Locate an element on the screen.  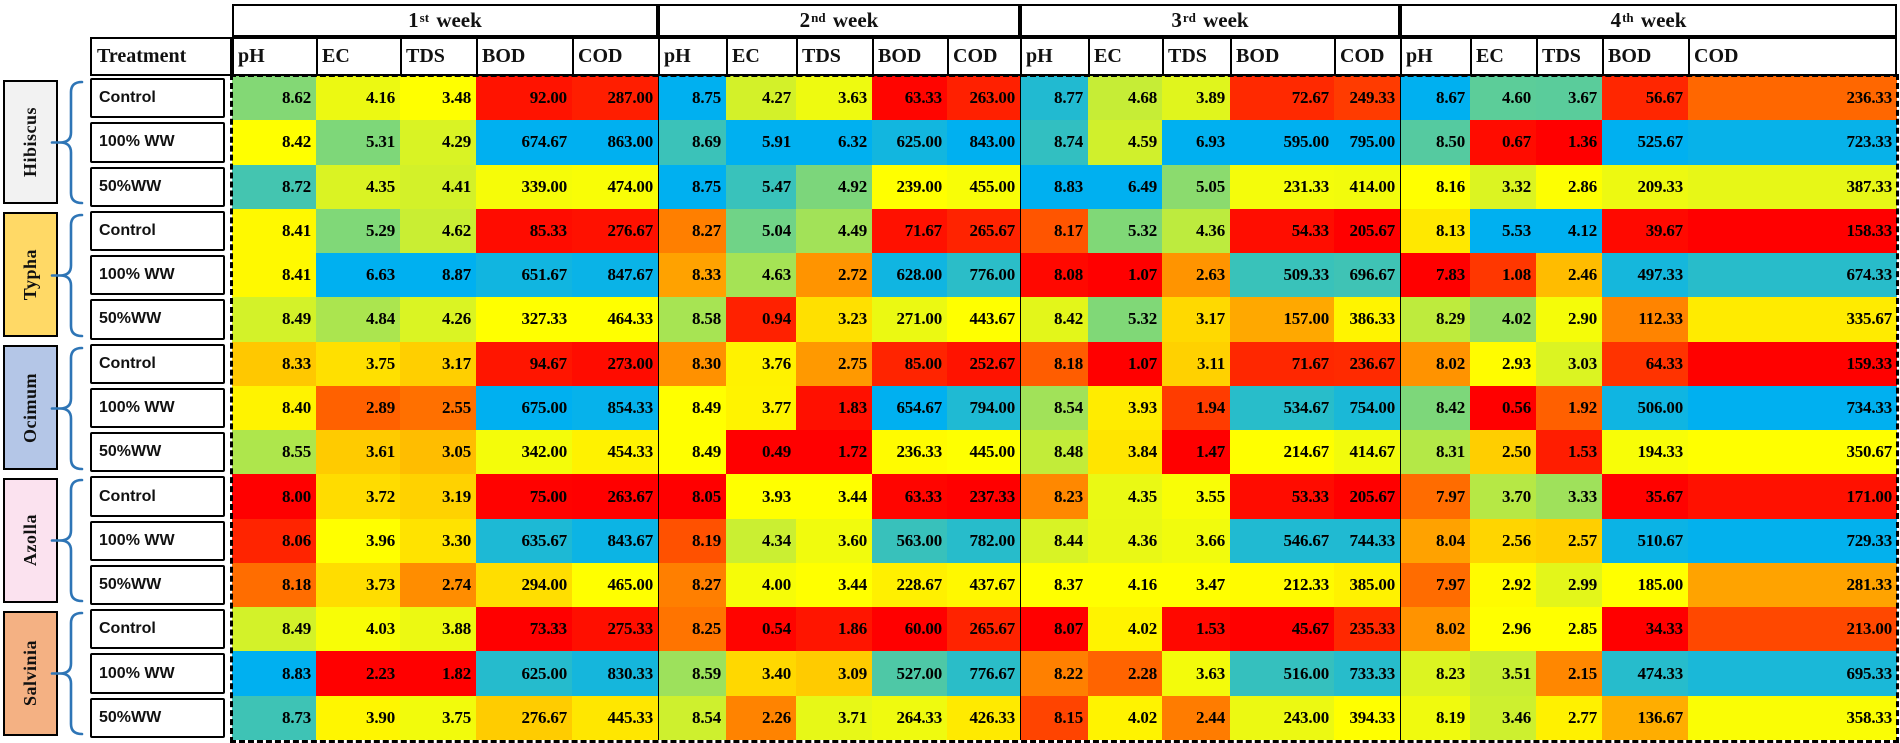
data-cell: 1.92 is located at coordinates (1569, 408).